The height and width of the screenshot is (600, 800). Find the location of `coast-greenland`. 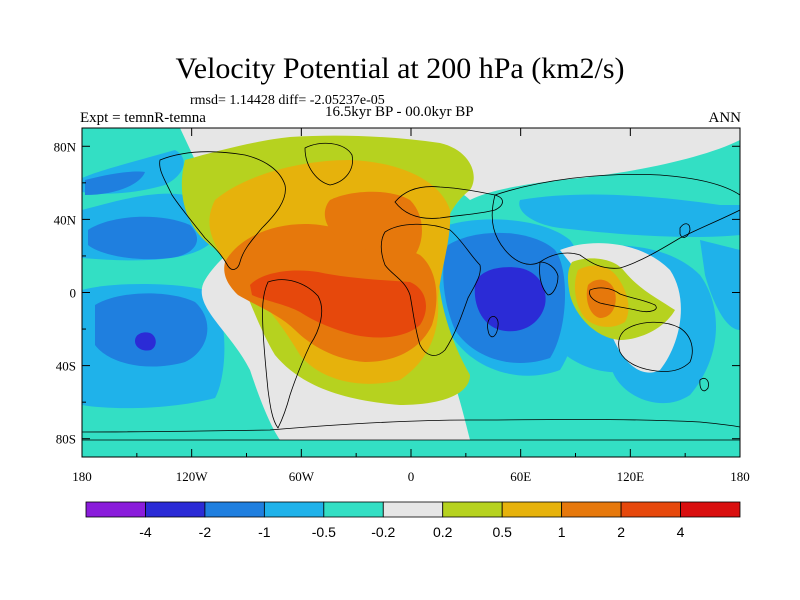

coast-greenland is located at coordinates (328, 164).